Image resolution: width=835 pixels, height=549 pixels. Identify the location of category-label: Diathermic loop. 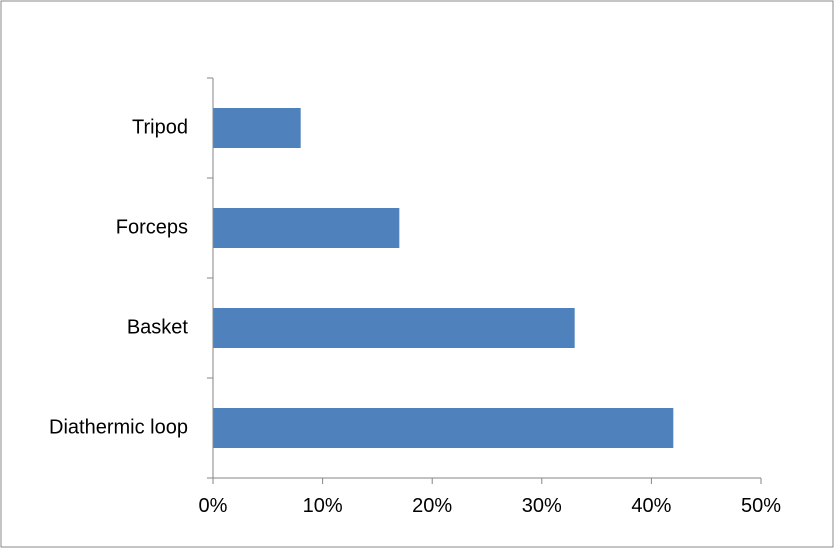
(118, 427).